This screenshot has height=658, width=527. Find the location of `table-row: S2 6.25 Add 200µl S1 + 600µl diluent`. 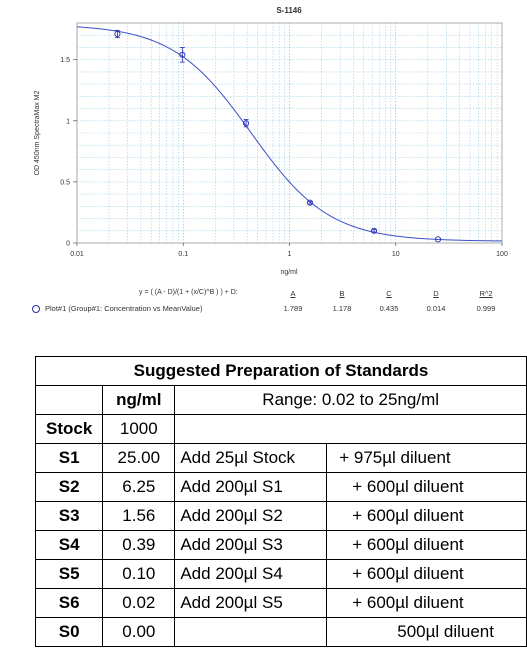

table-row: S2 6.25 Add 200µl S1 + 600µl diluent is located at coordinates (280, 487).